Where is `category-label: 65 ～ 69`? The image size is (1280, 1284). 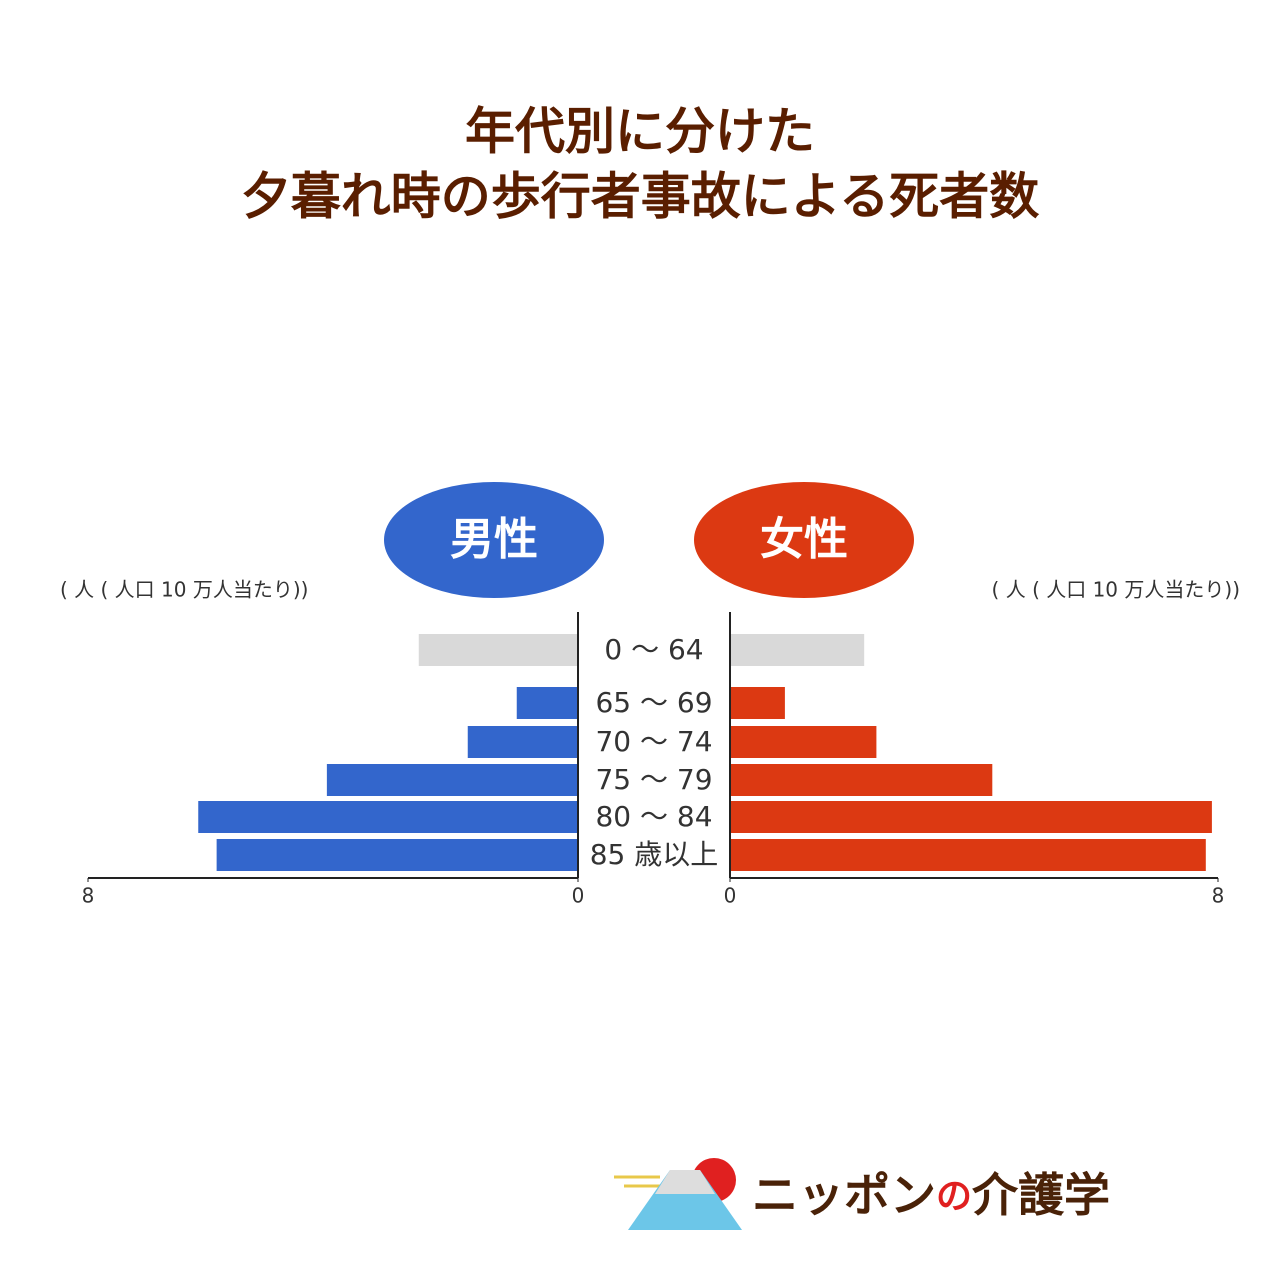 category-label: 65 ～ 69 is located at coordinates (653, 702).